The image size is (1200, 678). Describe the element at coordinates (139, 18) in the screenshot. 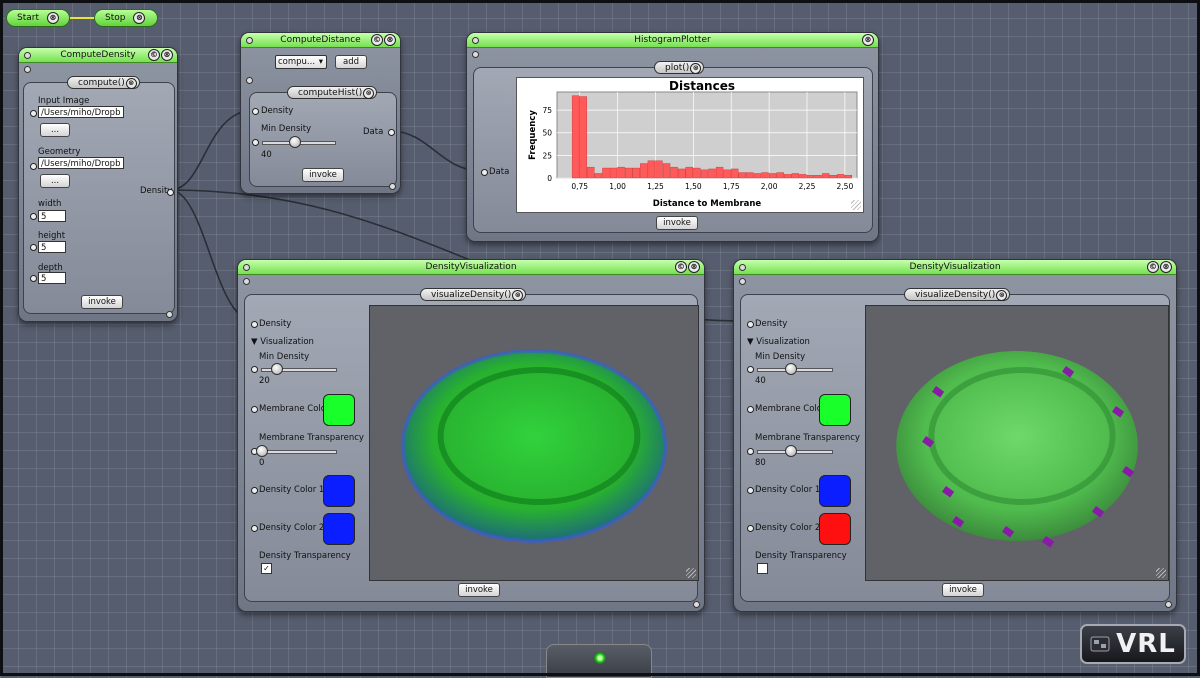

I see `stop-close-icon: ⊗` at that location.